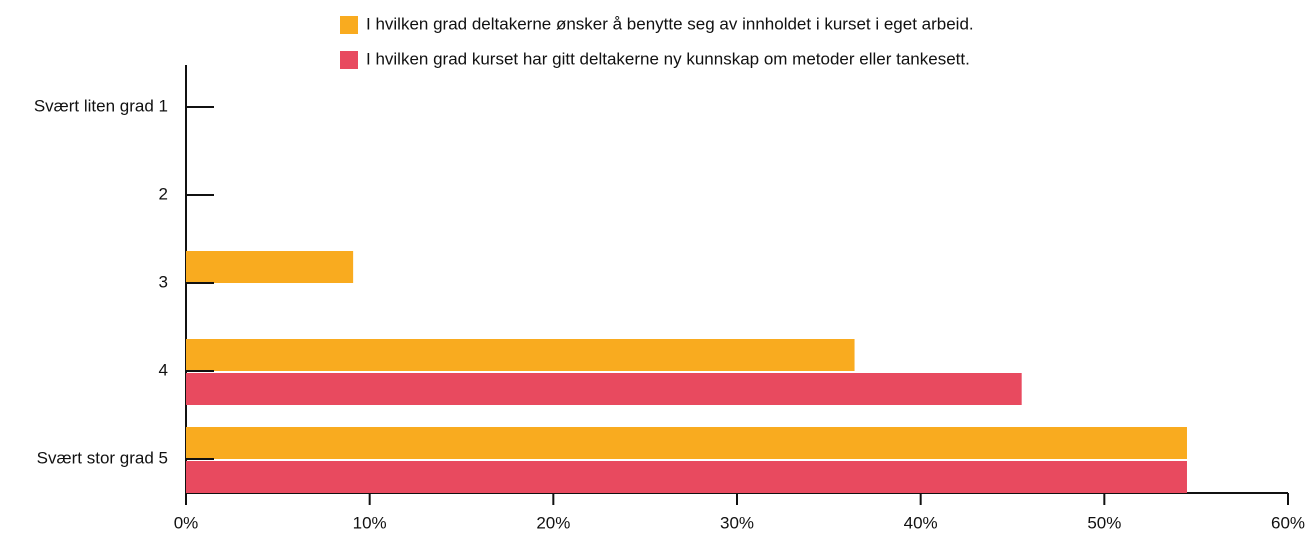 This screenshot has width=1311, height=533. Describe the element at coordinates (553, 522) in the screenshot. I see `x-tick-label: 20%` at that location.